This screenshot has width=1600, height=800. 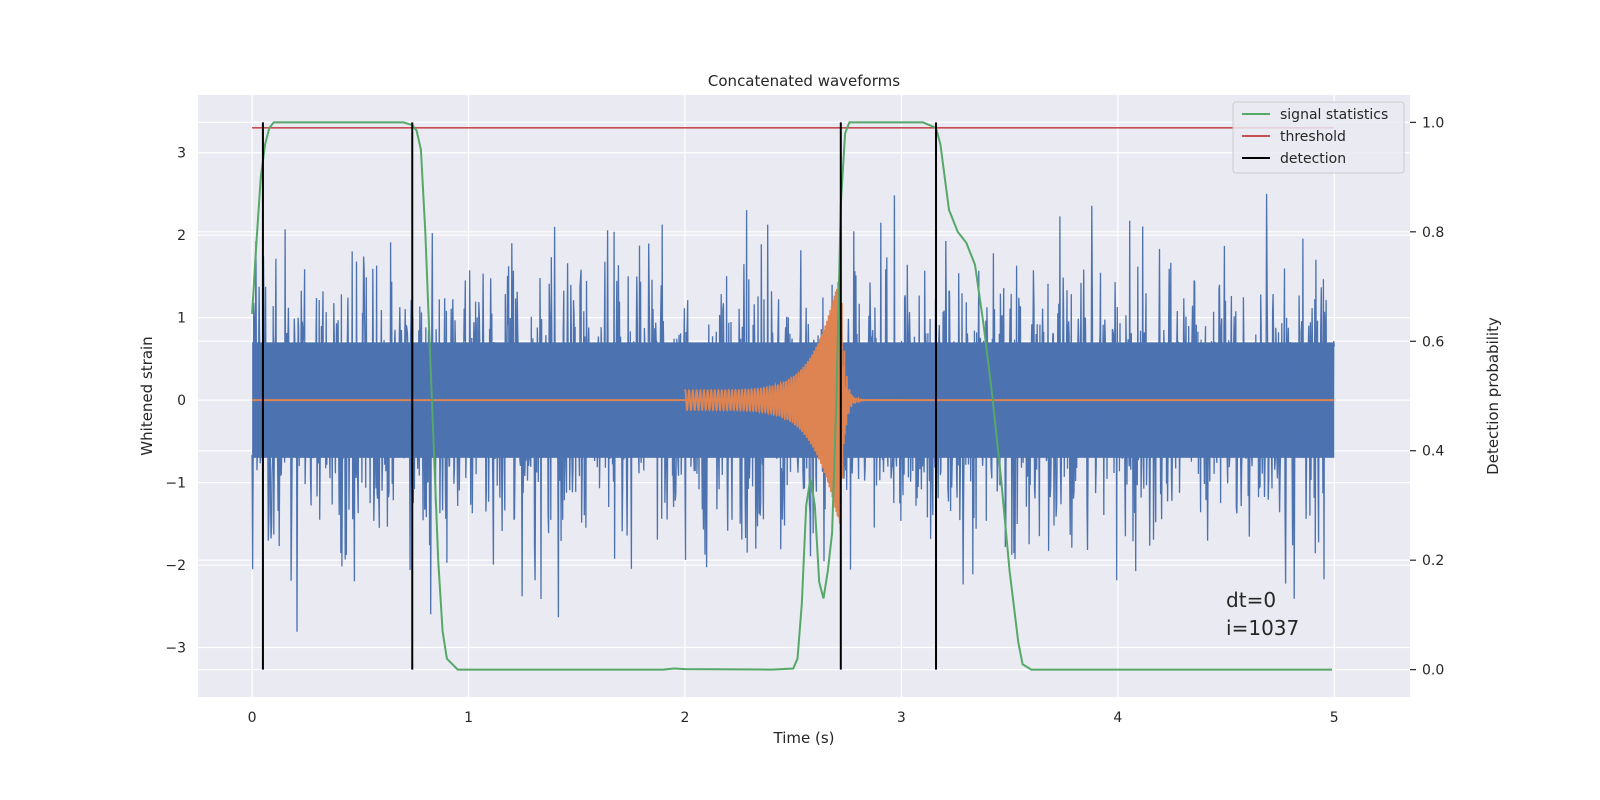 I want to click on legend-box, so click(x=1318, y=137).